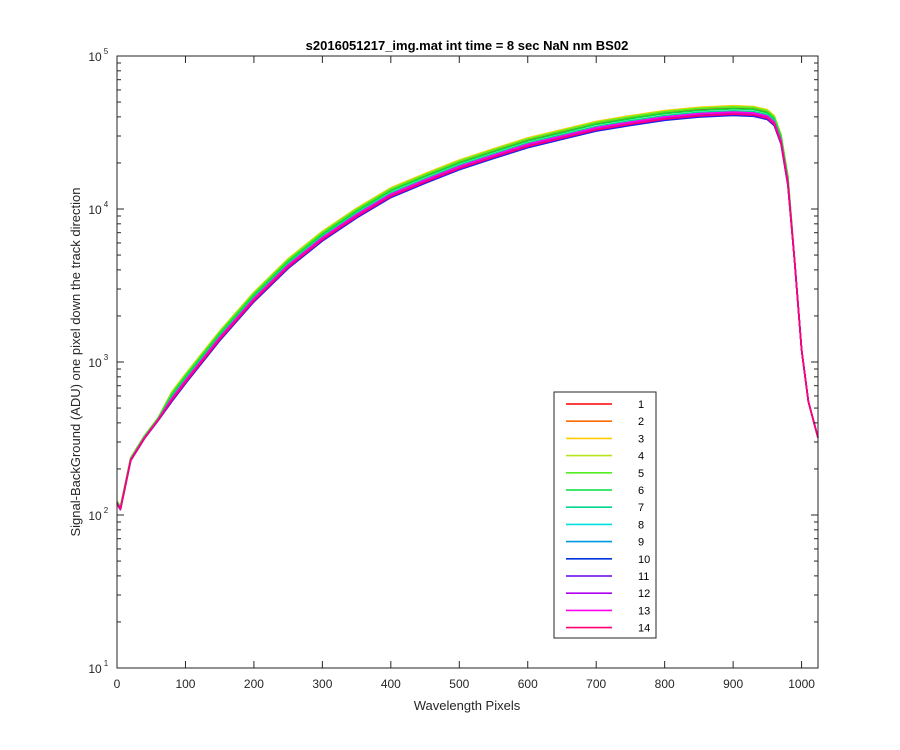 The height and width of the screenshot is (750, 900). Describe the element at coordinates (665, 684) in the screenshot. I see `x-tick-label: 800` at that location.